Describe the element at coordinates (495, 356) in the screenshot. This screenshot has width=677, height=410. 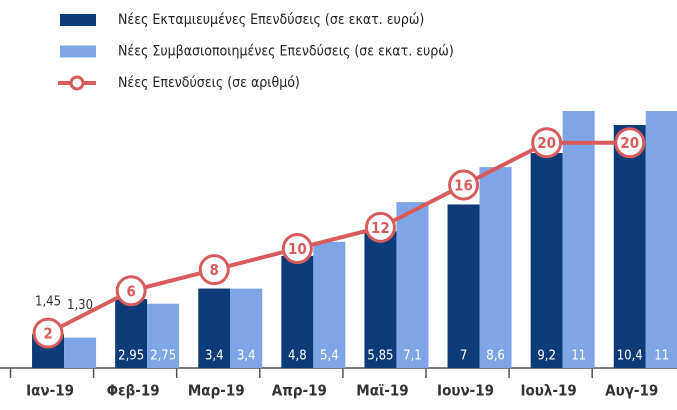
I see `data-label: 8,6` at that location.